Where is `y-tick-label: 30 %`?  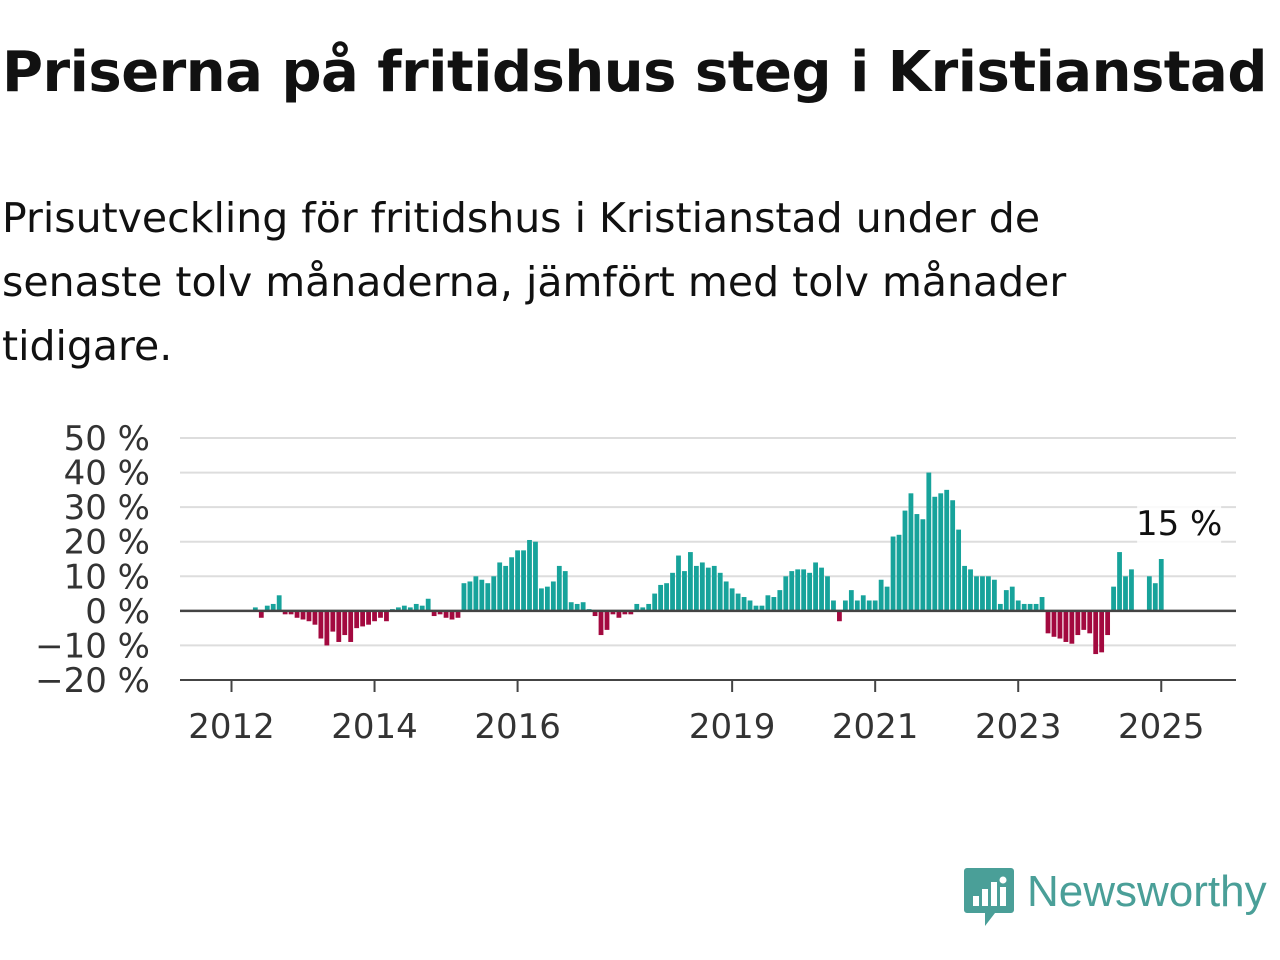
y-tick-label: 30 % is located at coordinates (107, 508).